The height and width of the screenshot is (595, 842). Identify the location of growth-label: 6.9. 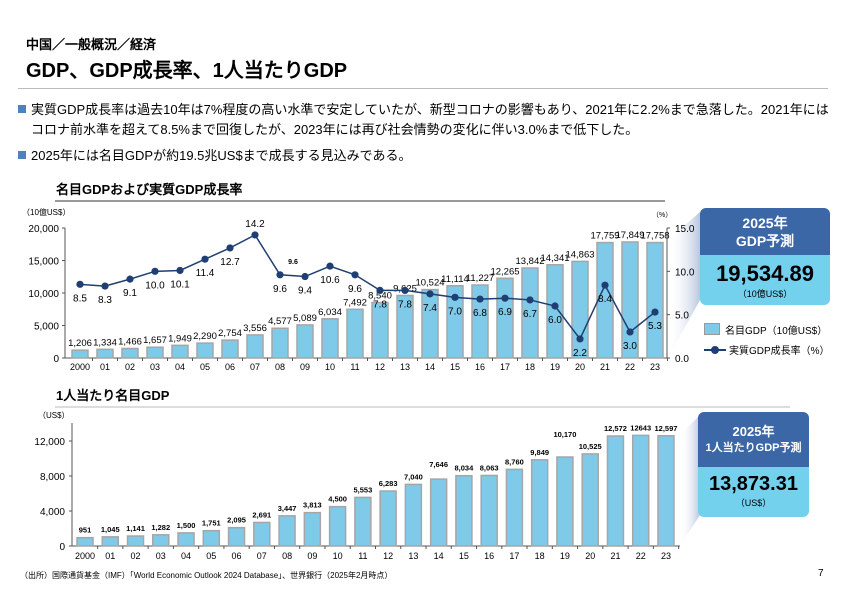
(505, 312).